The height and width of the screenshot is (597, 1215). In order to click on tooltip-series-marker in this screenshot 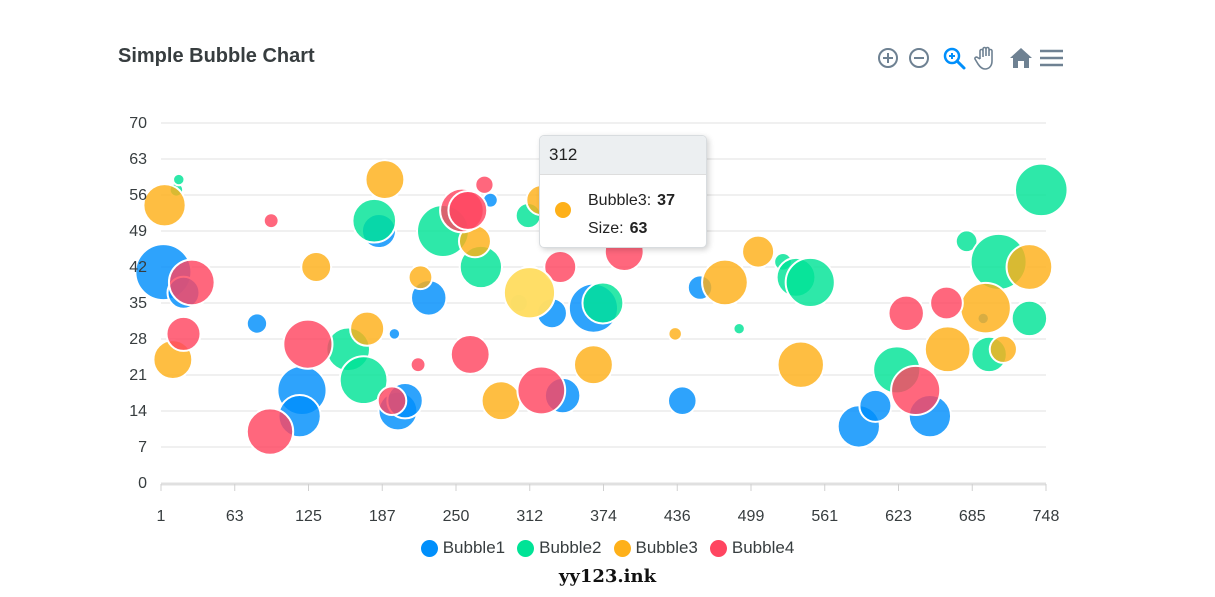, I will do `click(563, 210)`.